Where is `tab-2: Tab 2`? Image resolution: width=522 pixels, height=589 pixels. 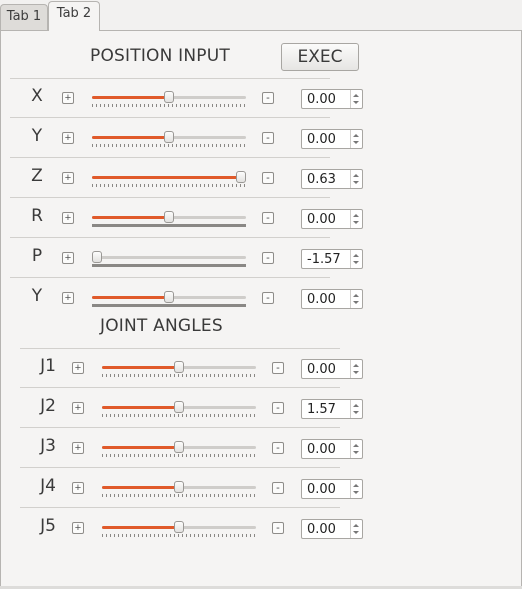
tab-2: Tab 2 is located at coordinates (74, 16).